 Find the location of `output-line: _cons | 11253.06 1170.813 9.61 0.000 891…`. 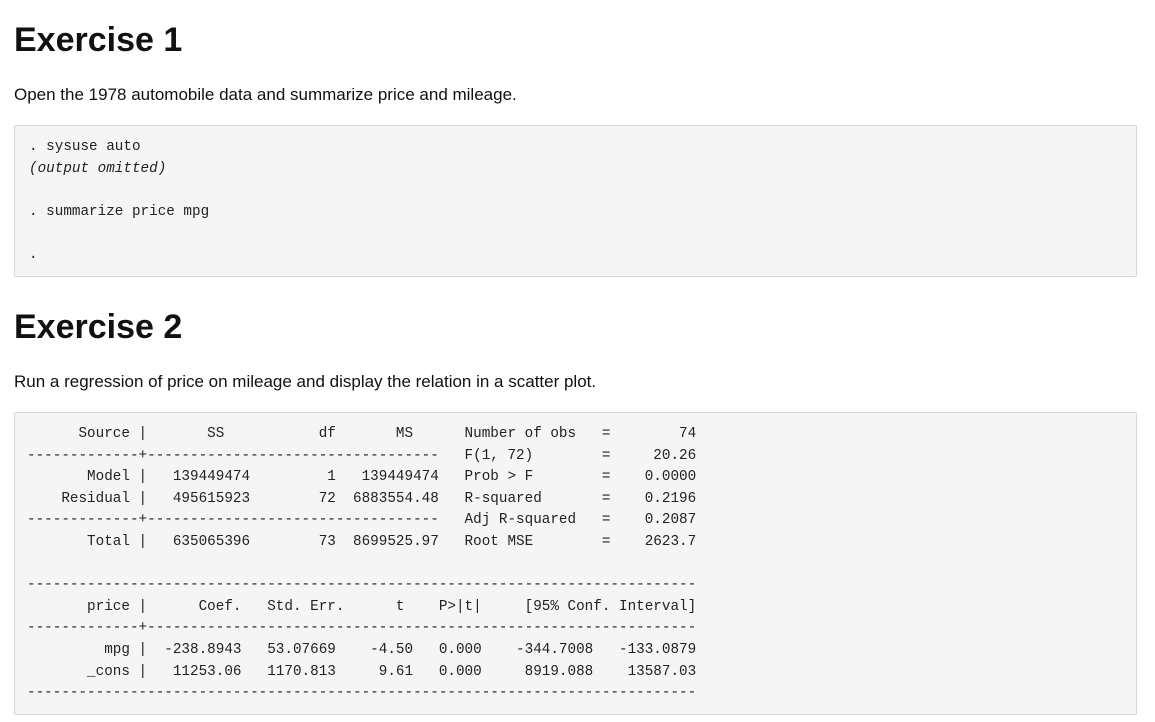

output-line: _cons | 11253.06 1170.813 9.61 0.000 891… is located at coordinates (362, 671).